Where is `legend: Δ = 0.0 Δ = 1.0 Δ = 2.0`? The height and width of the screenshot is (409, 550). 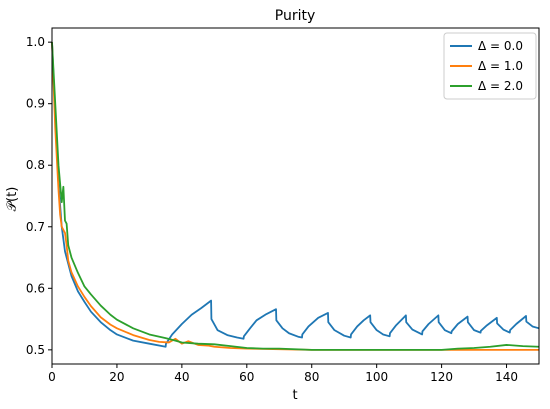 legend: Δ = 0.0 Δ = 1.0 Δ = 2.0 is located at coordinates (490, 66).